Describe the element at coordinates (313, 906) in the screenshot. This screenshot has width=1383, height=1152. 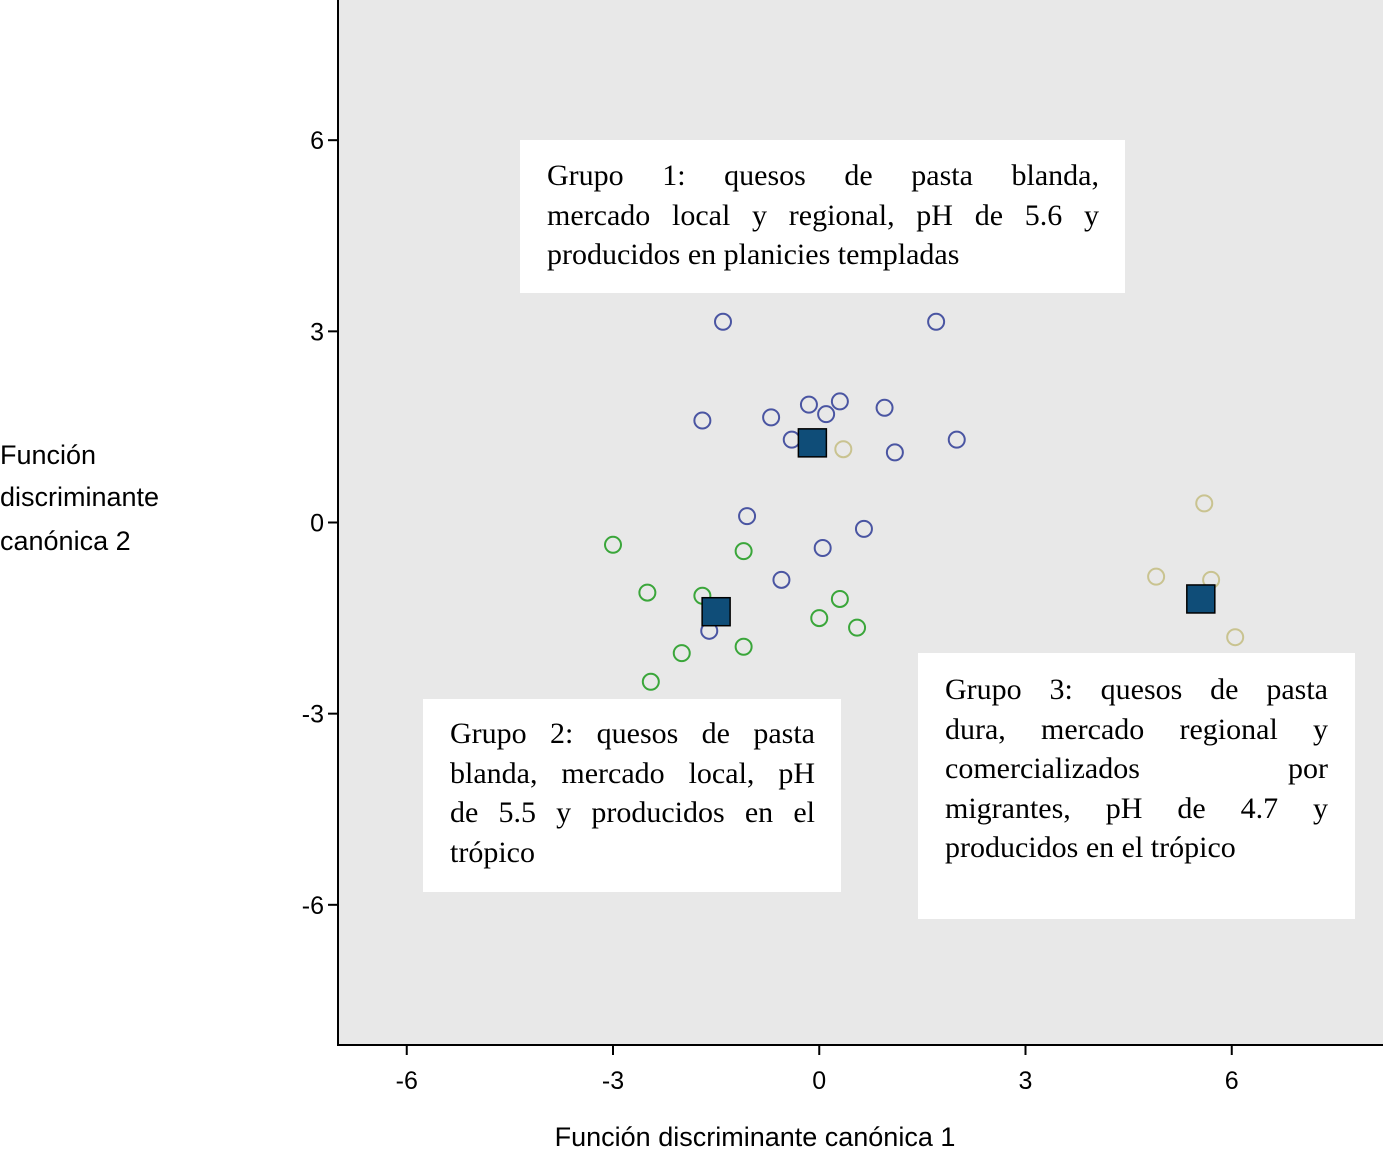
I see `y-tick-label--6: -6` at that location.